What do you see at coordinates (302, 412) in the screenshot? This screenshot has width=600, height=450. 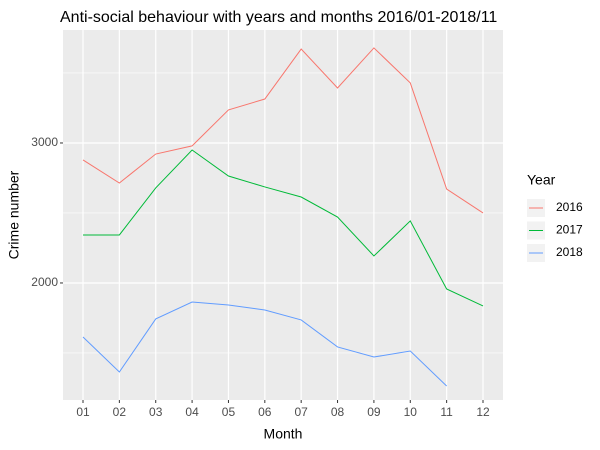 I see `x-tick-label: 07` at bounding box center [302, 412].